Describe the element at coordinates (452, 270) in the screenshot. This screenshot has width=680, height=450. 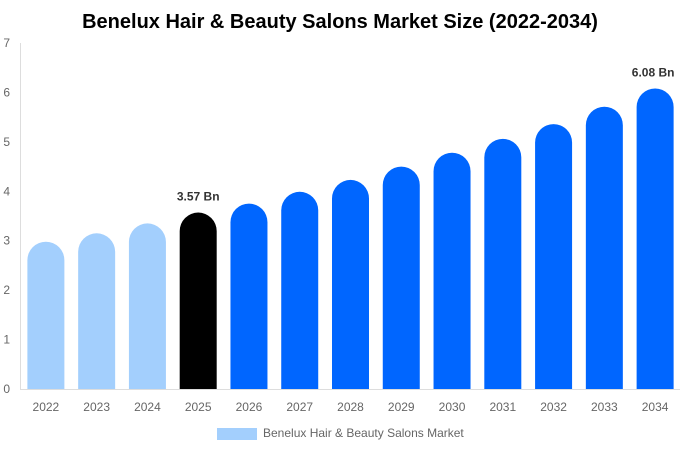
I see `bar-2030` at that location.